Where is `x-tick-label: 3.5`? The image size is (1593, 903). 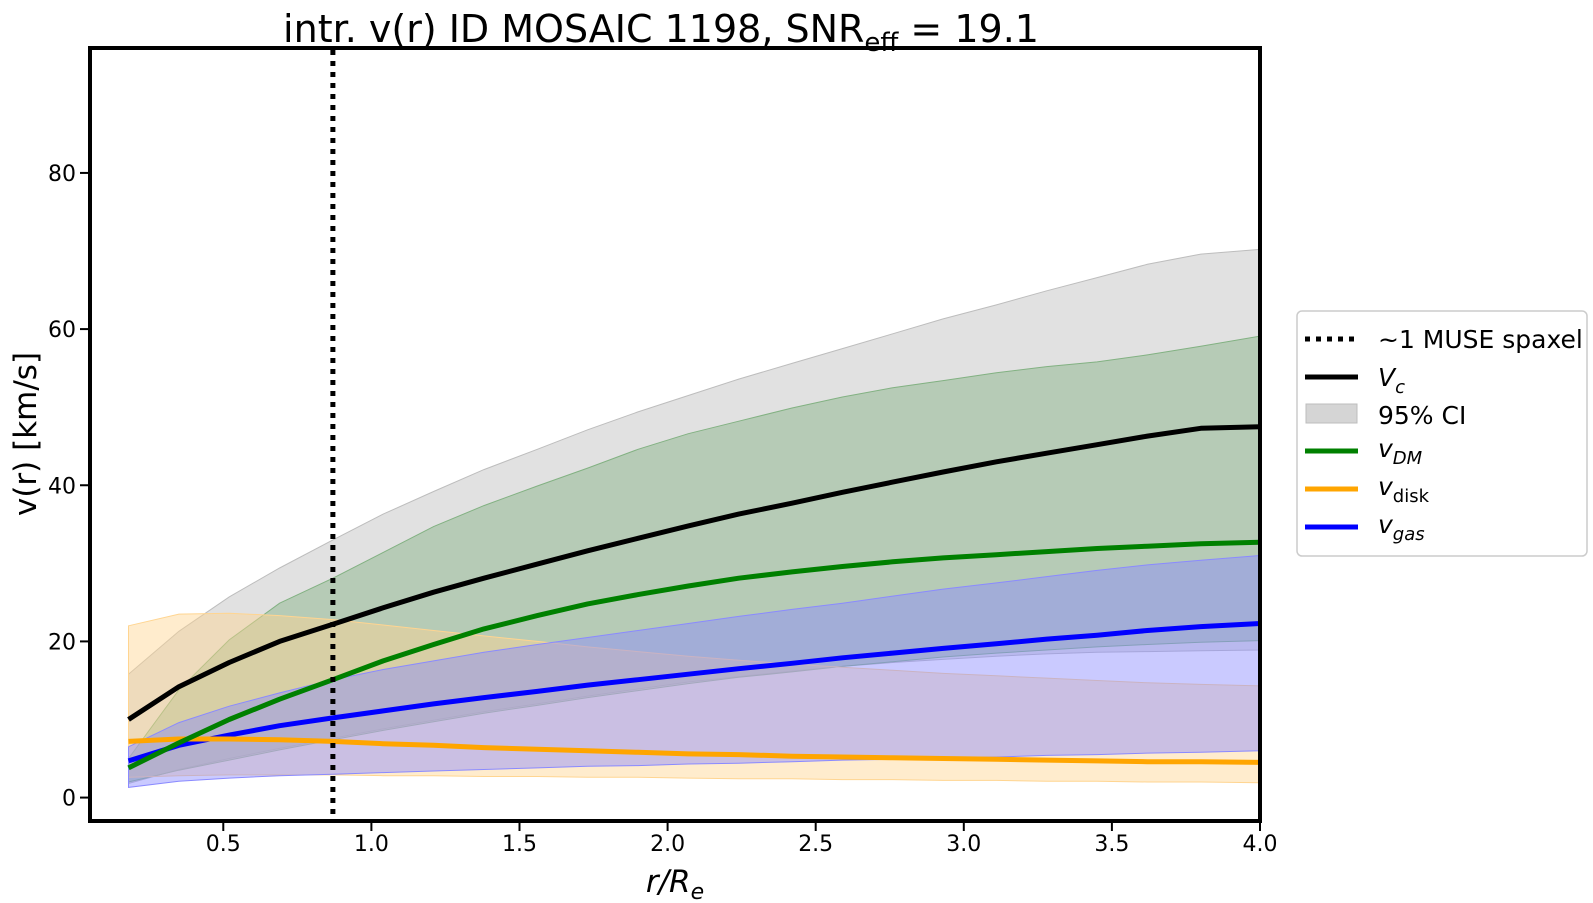 x-tick-label: 3.5 is located at coordinates (1111, 844).